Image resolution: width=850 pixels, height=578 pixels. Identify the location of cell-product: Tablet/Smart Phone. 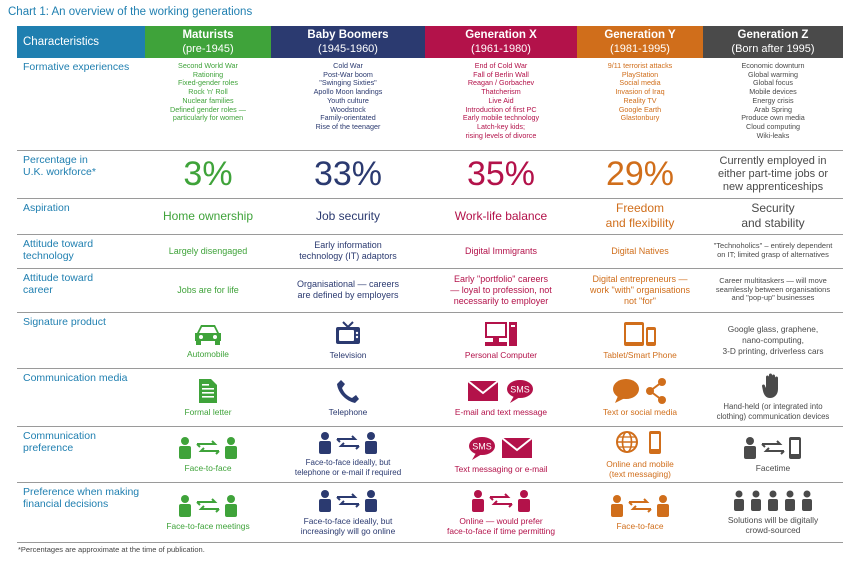
(640, 340).